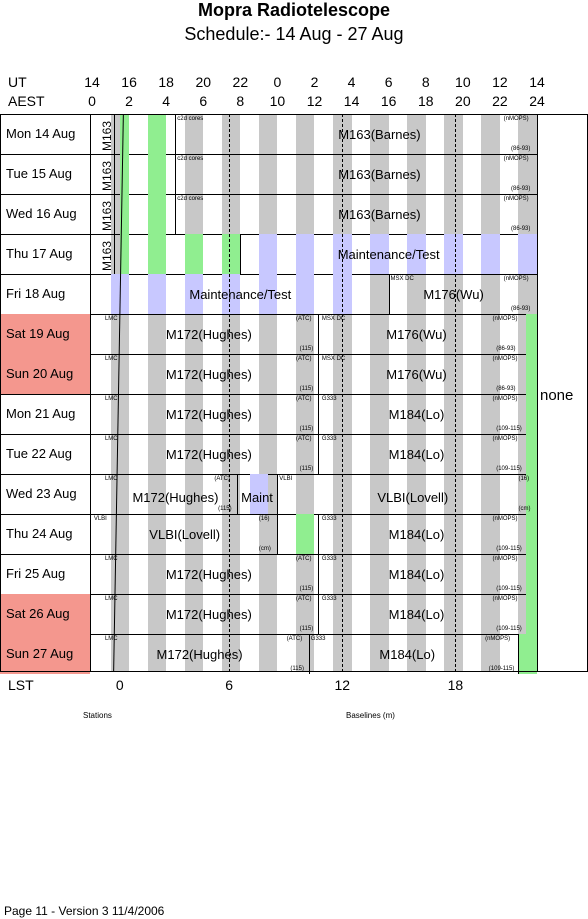 Image resolution: width=588 pixels, height=919 pixels. I want to click on lst-tick: 18, so click(455, 685).